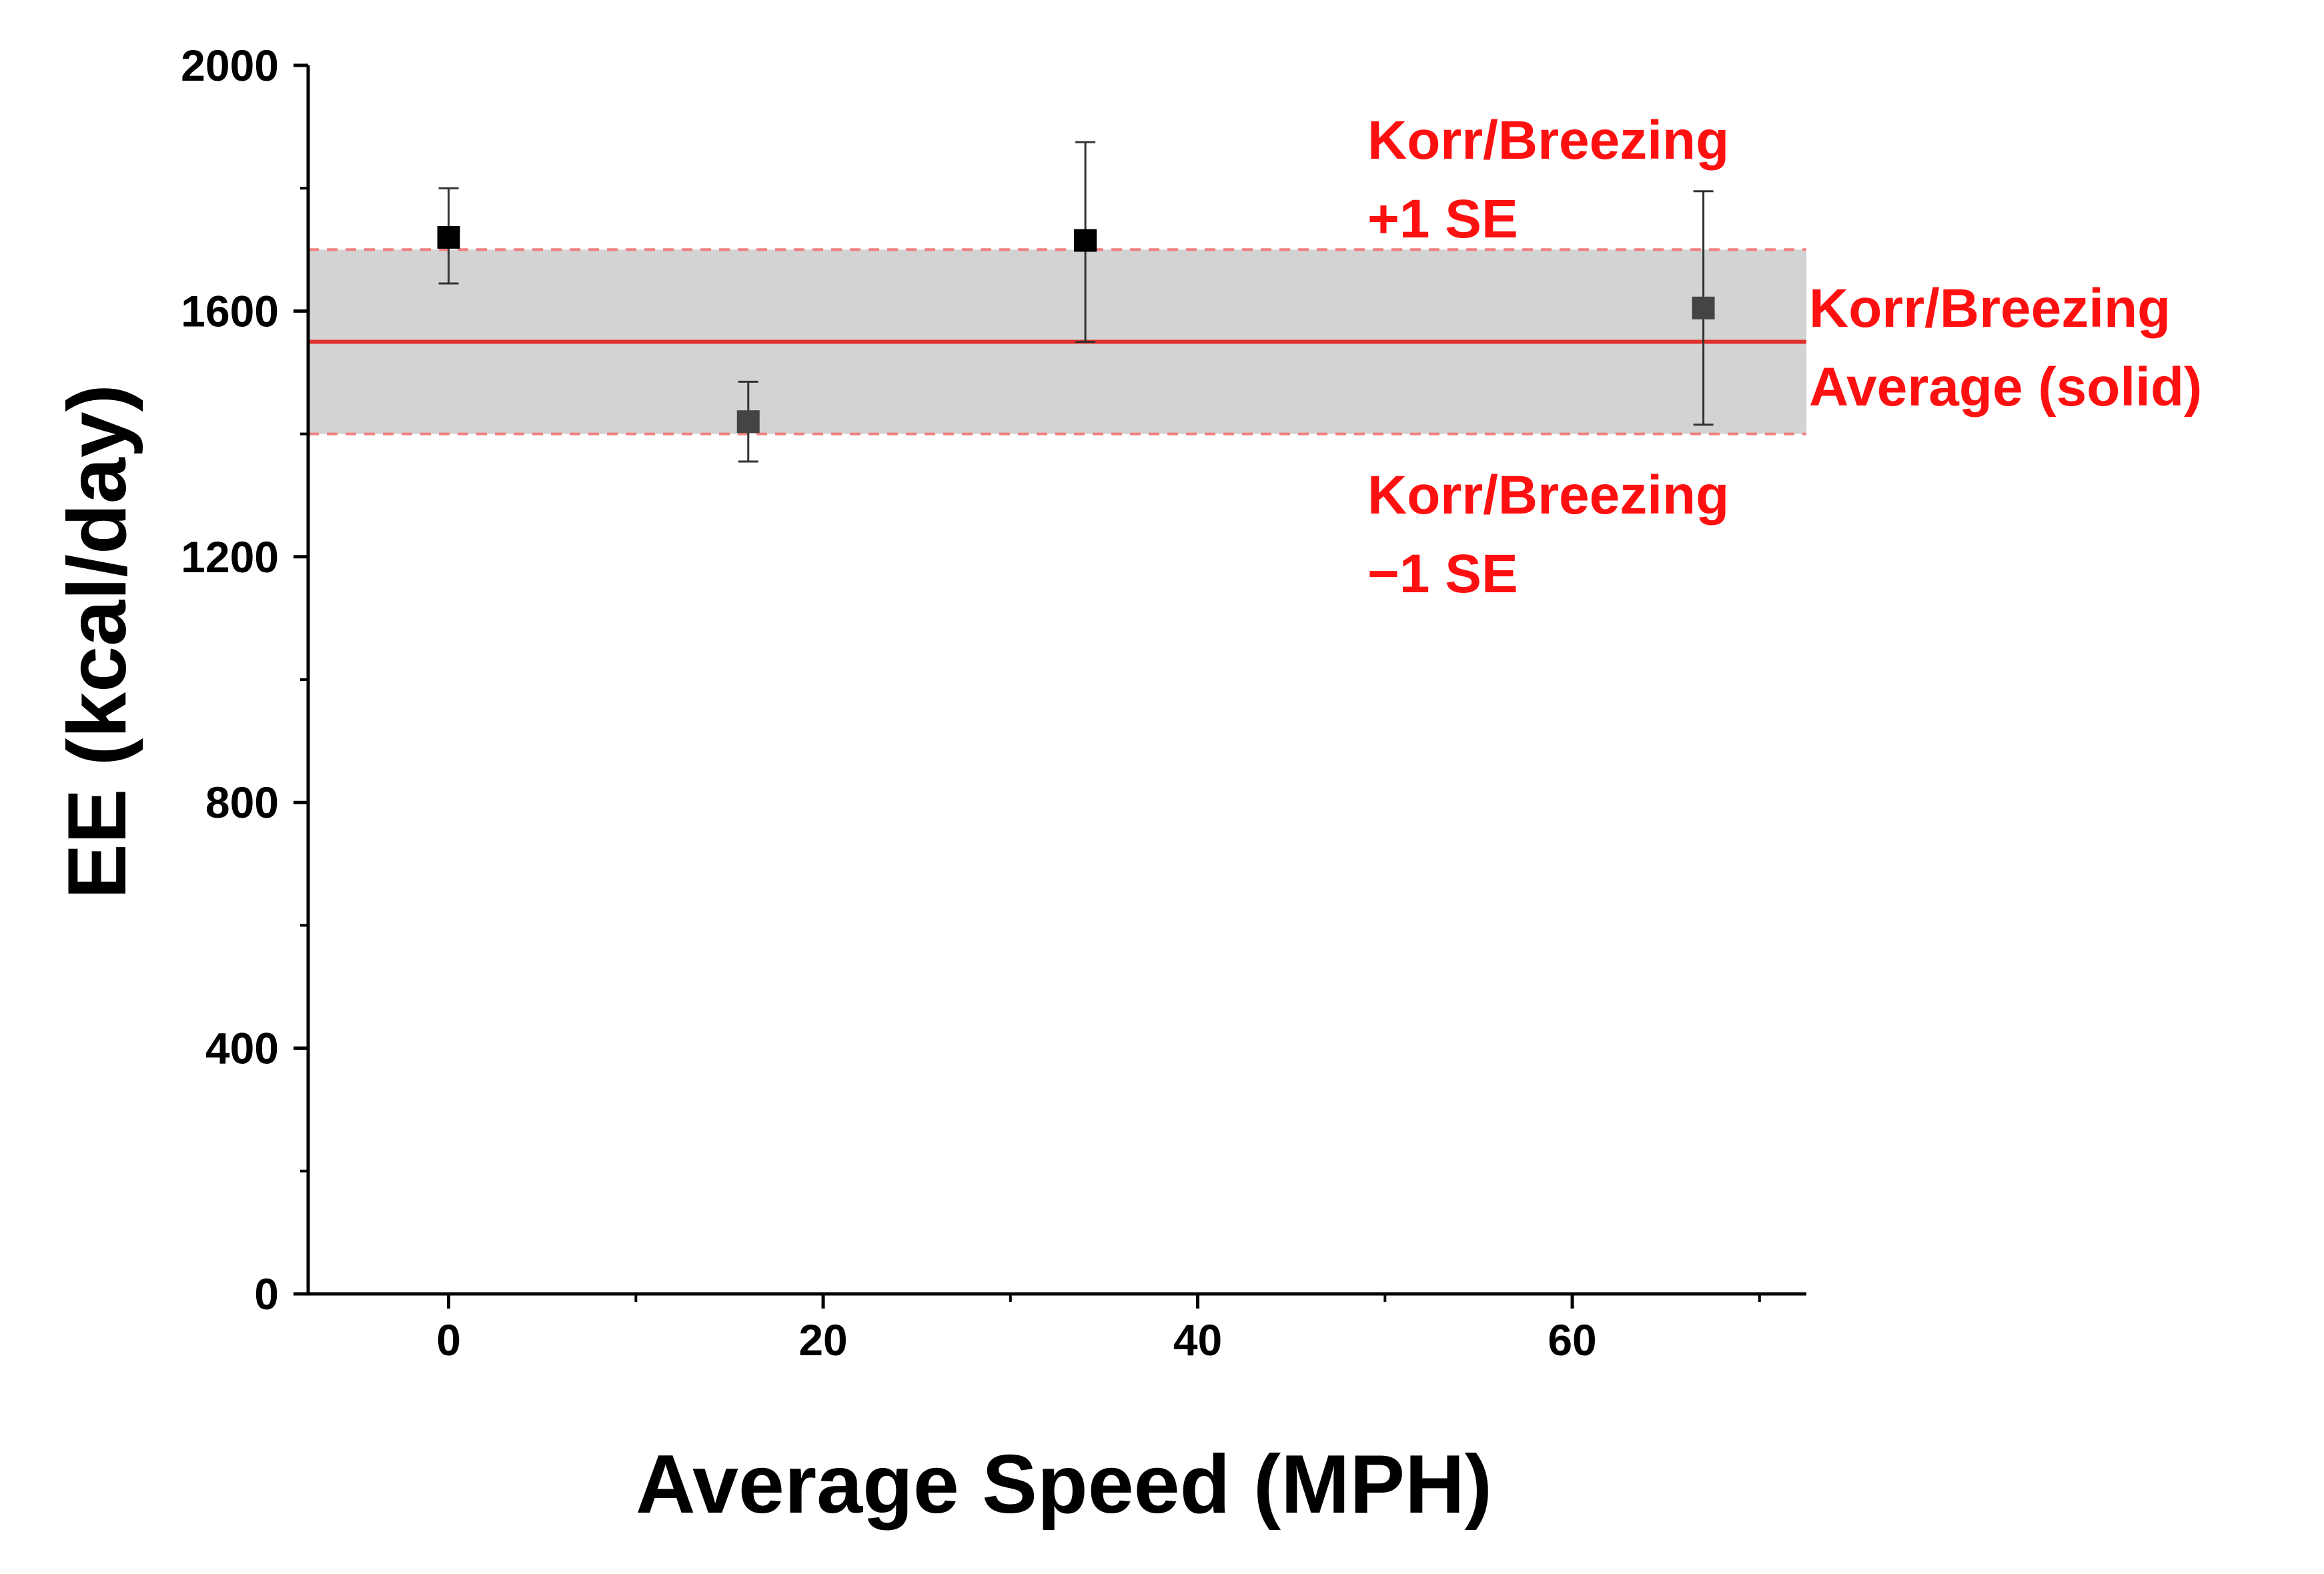 Image resolution: width=2324 pixels, height=1574 pixels. What do you see at coordinates (242, 802) in the screenshot?
I see `y-tick-label: 800` at bounding box center [242, 802].